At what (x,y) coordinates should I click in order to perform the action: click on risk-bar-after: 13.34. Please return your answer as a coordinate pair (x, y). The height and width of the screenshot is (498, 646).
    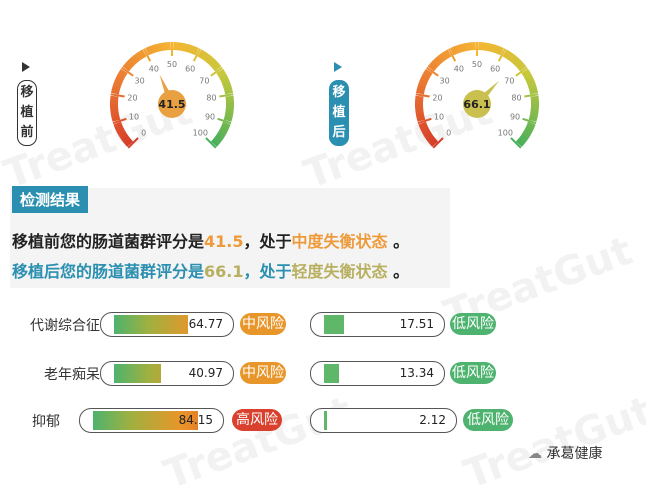
    Looking at the image, I should click on (377, 373).